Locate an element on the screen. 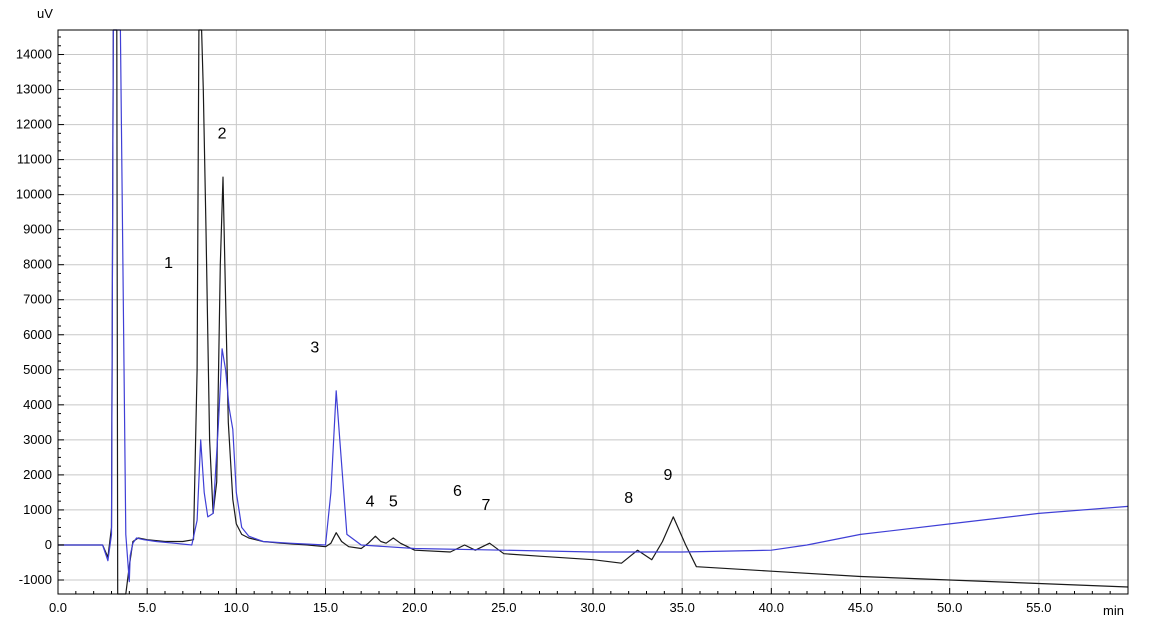 This screenshot has height=636, width=1153. peak-label: 7 is located at coordinates (486, 505).